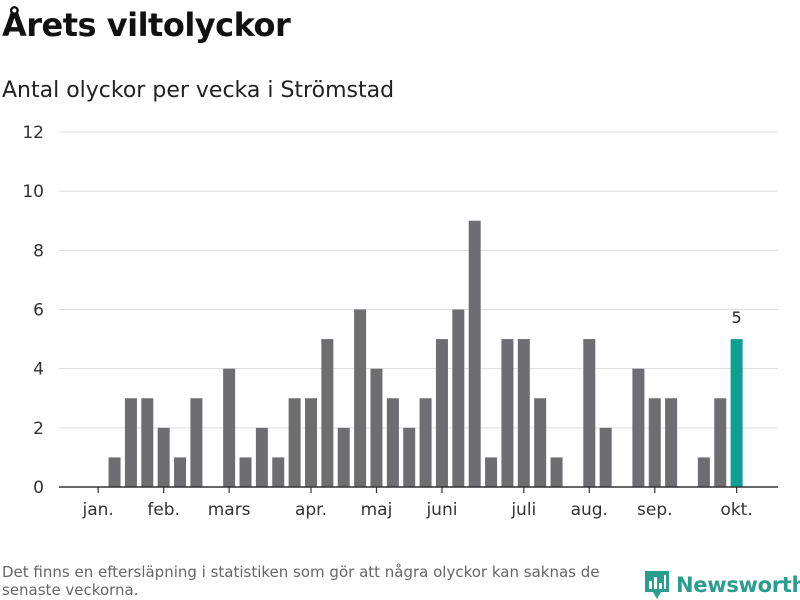  What do you see at coordinates (38, 251) in the screenshot?
I see `y-tick-label-8: 8` at bounding box center [38, 251].